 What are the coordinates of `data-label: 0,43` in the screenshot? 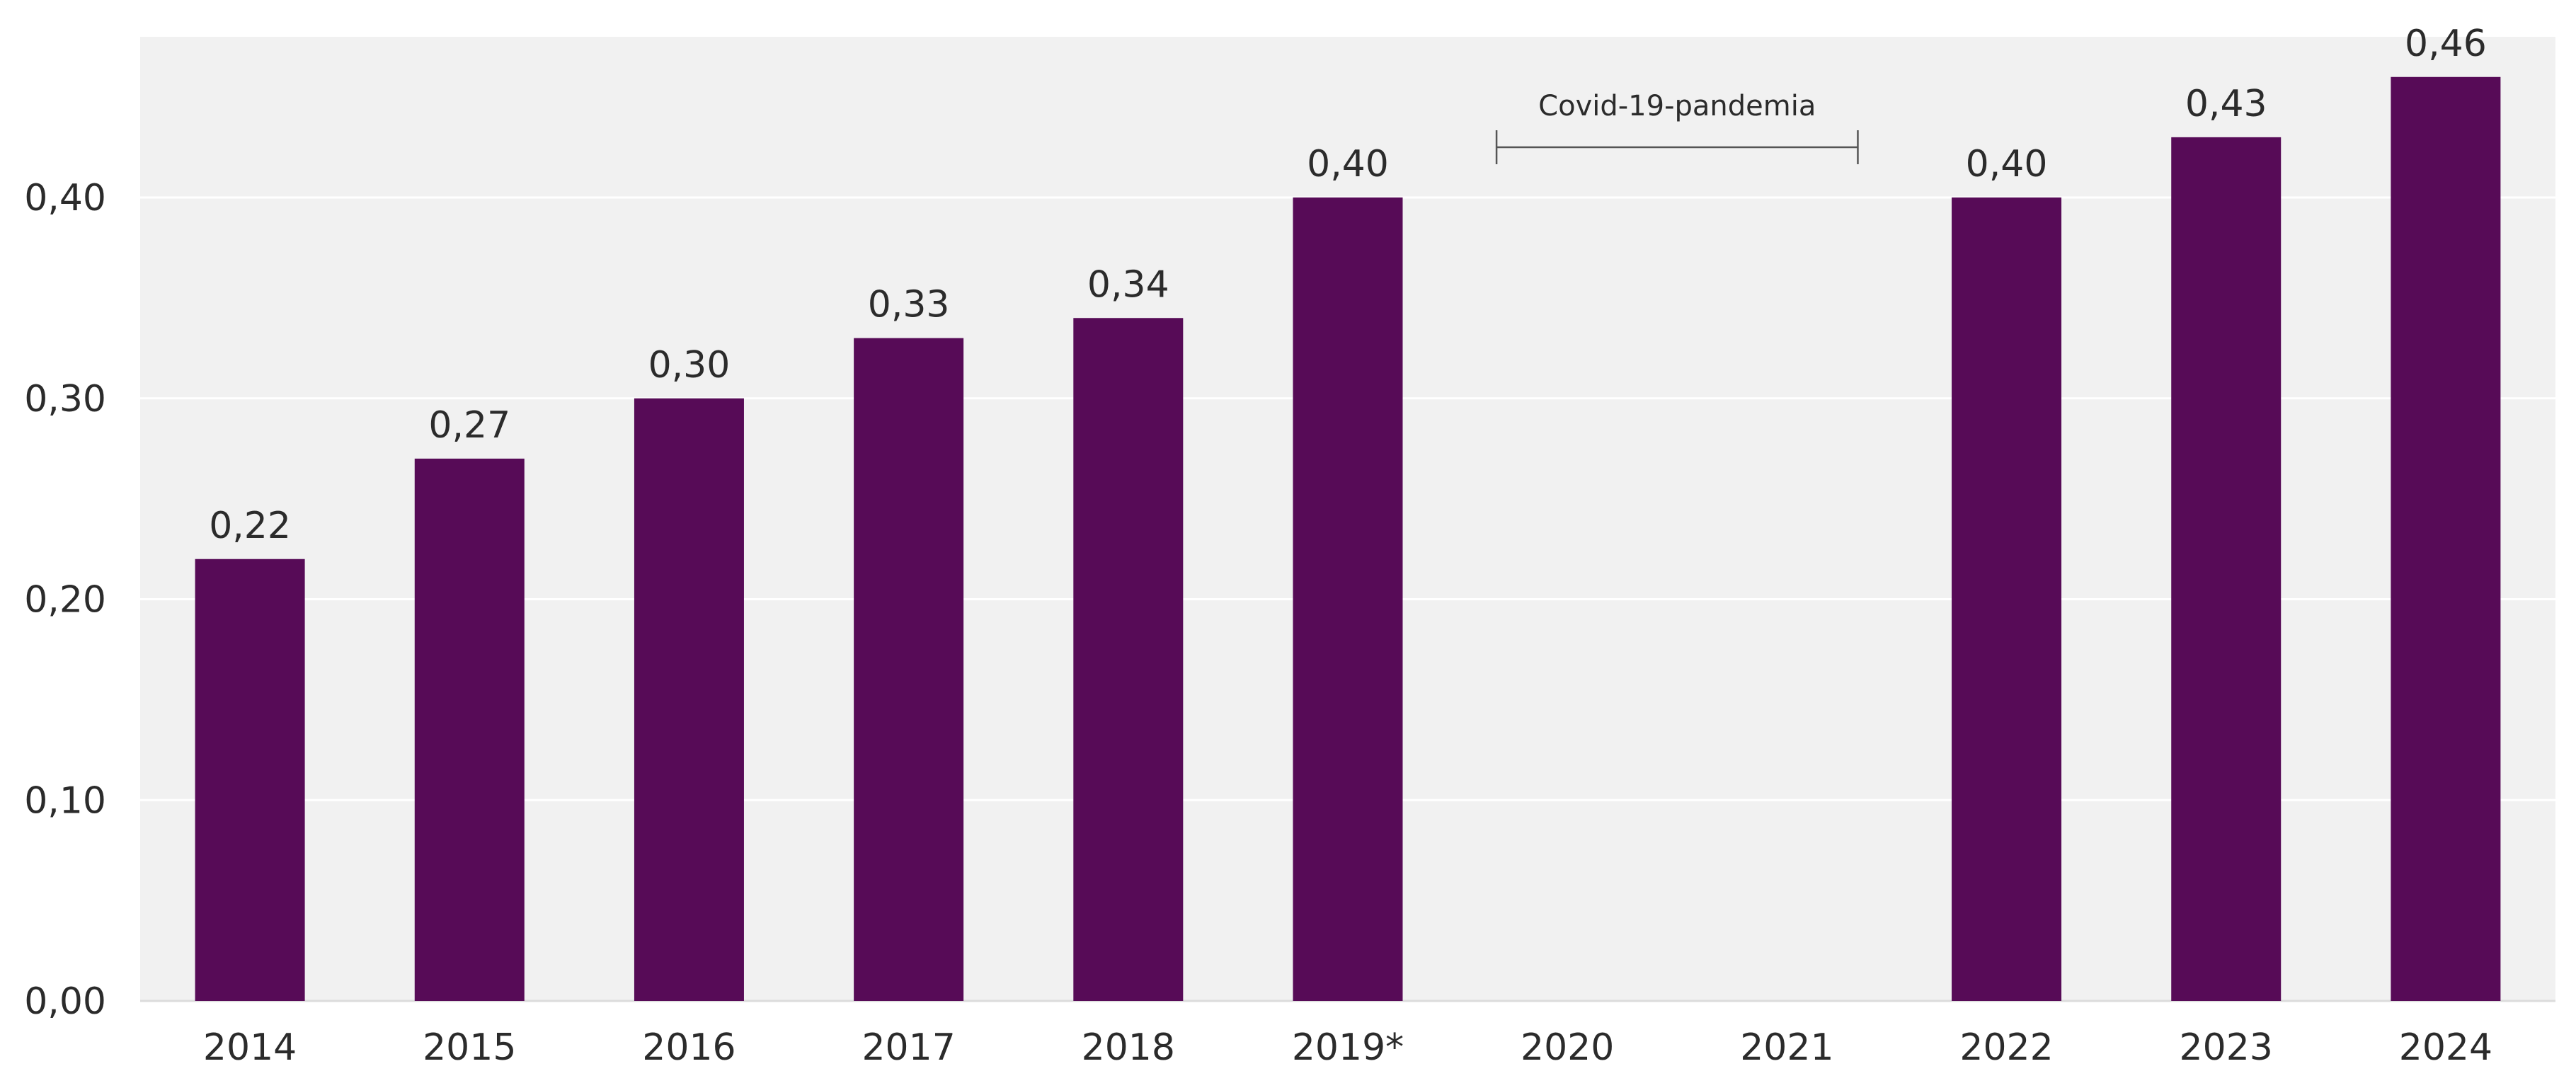 It's located at (2226, 104).